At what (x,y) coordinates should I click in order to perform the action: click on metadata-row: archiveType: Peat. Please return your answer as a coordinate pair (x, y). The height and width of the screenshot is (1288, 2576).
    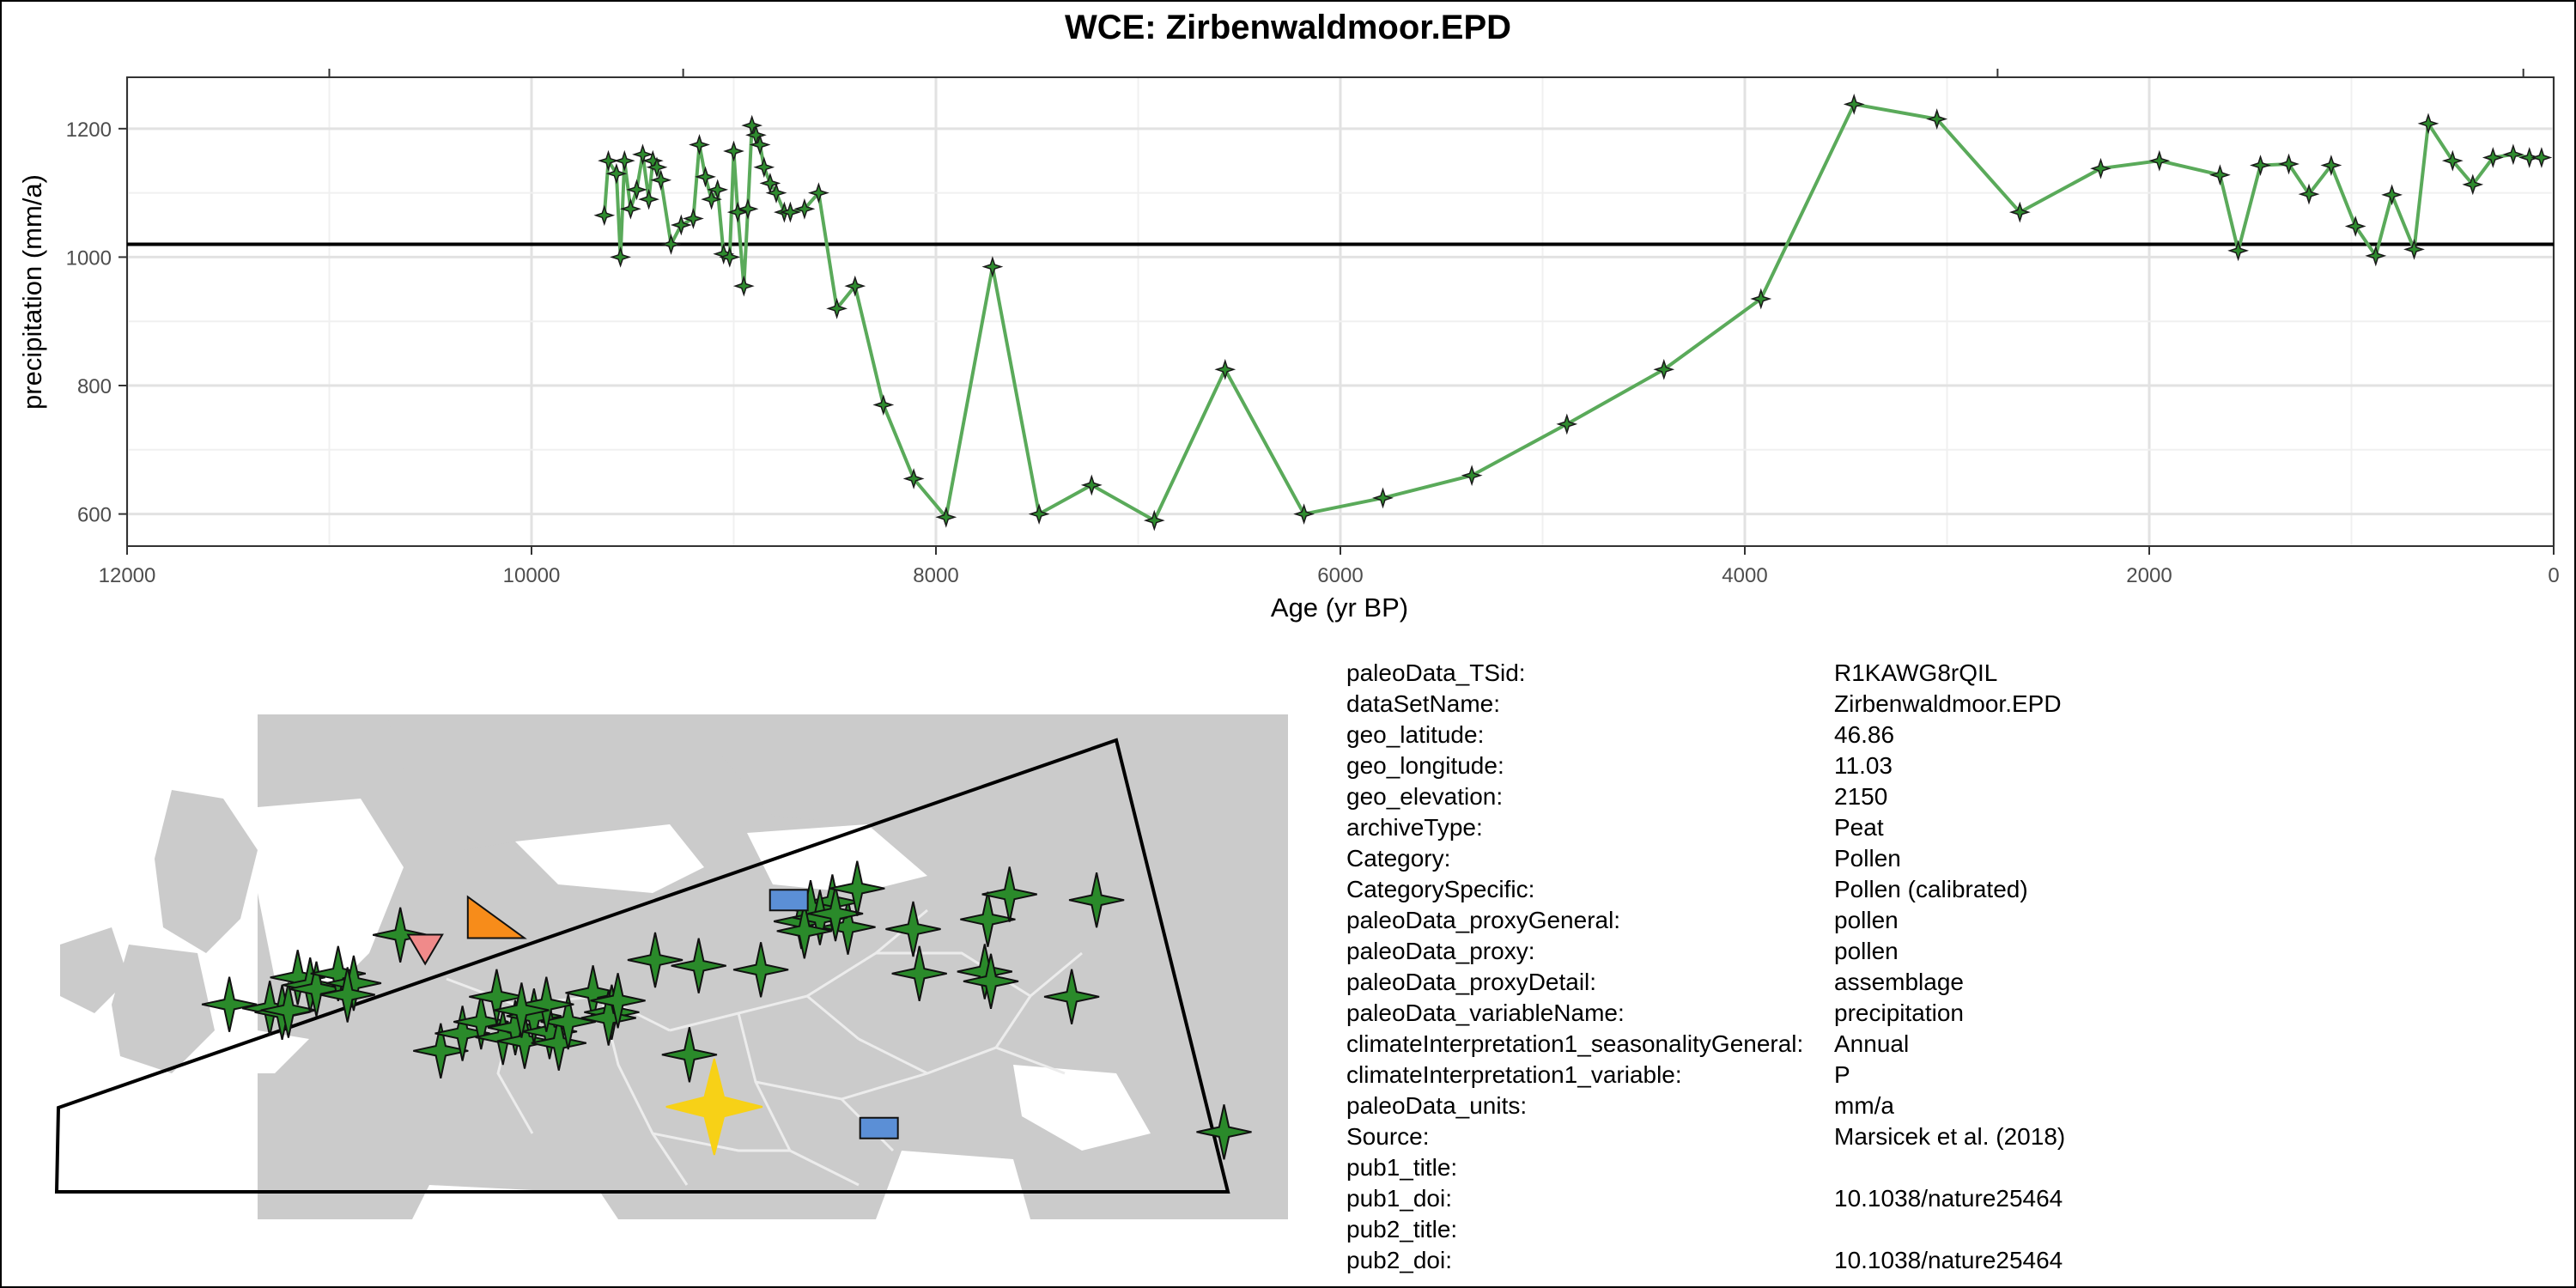
    Looking at the image, I should click on (1705, 828).